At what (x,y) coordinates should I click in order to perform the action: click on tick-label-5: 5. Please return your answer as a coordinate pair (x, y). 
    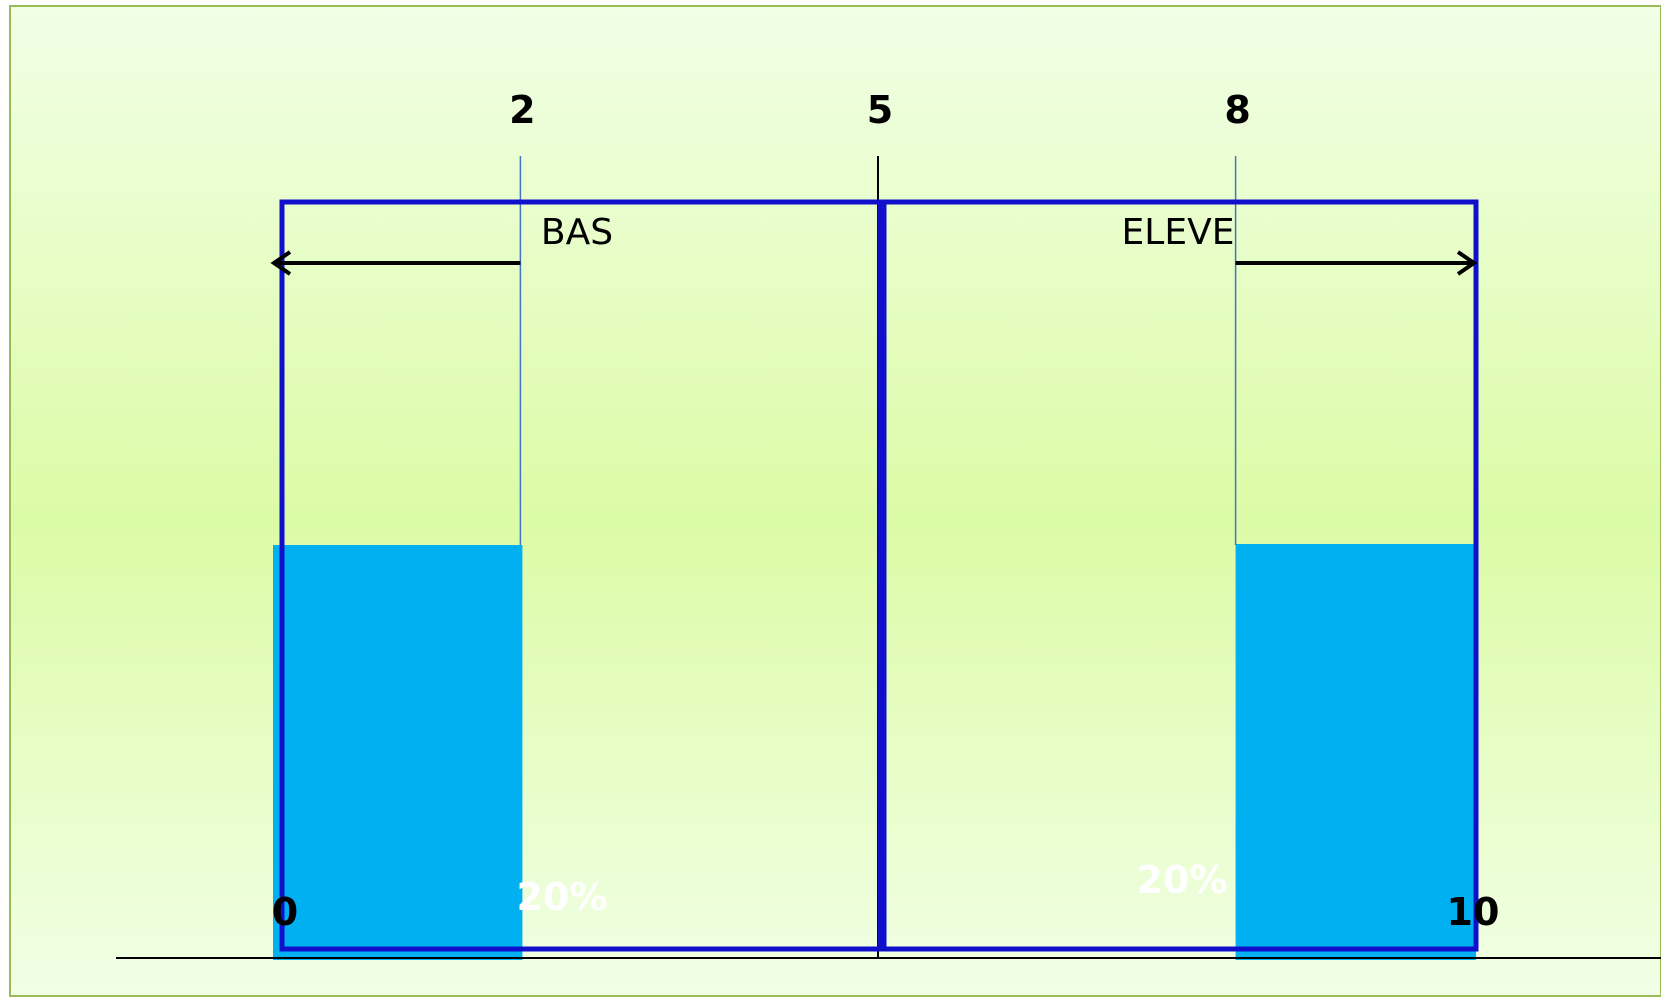
    Looking at the image, I should click on (880, 110).